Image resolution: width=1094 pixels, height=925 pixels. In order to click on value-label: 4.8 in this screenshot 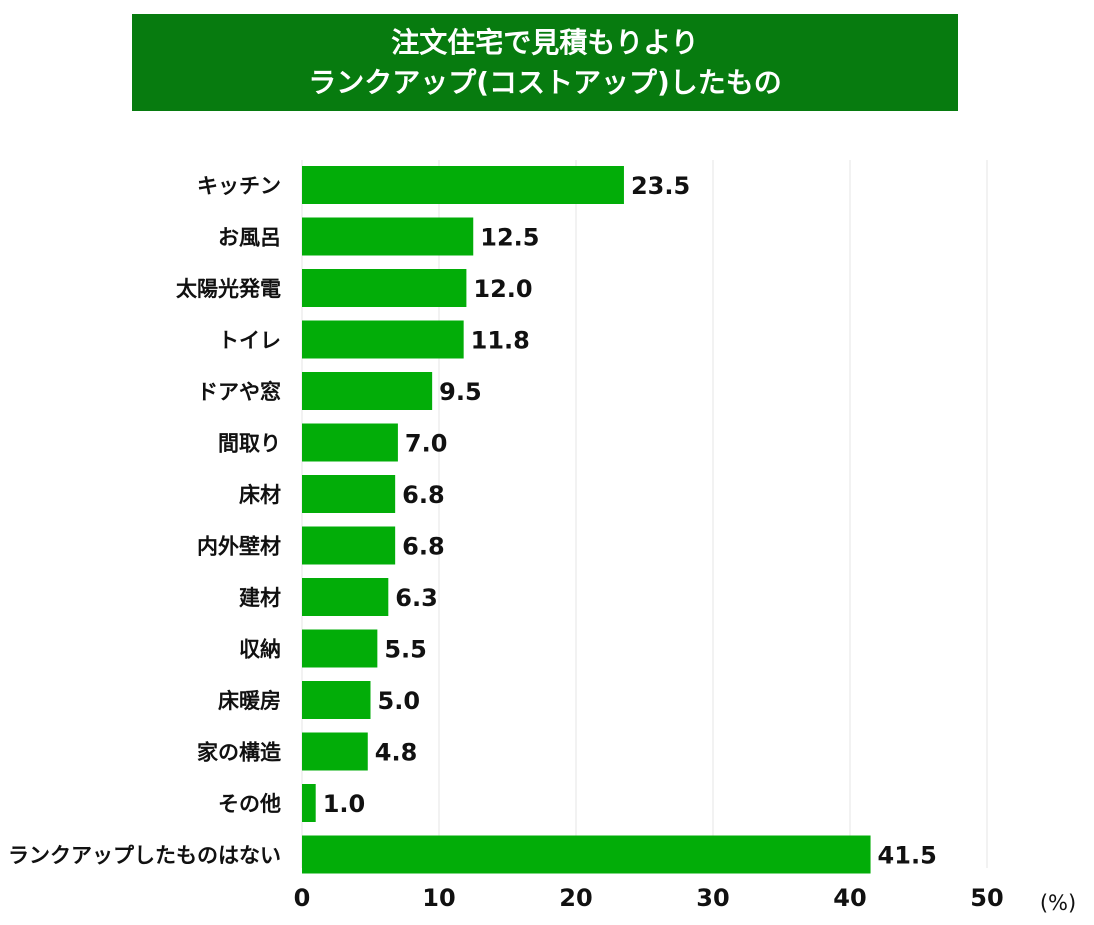, I will do `click(396, 753)`.